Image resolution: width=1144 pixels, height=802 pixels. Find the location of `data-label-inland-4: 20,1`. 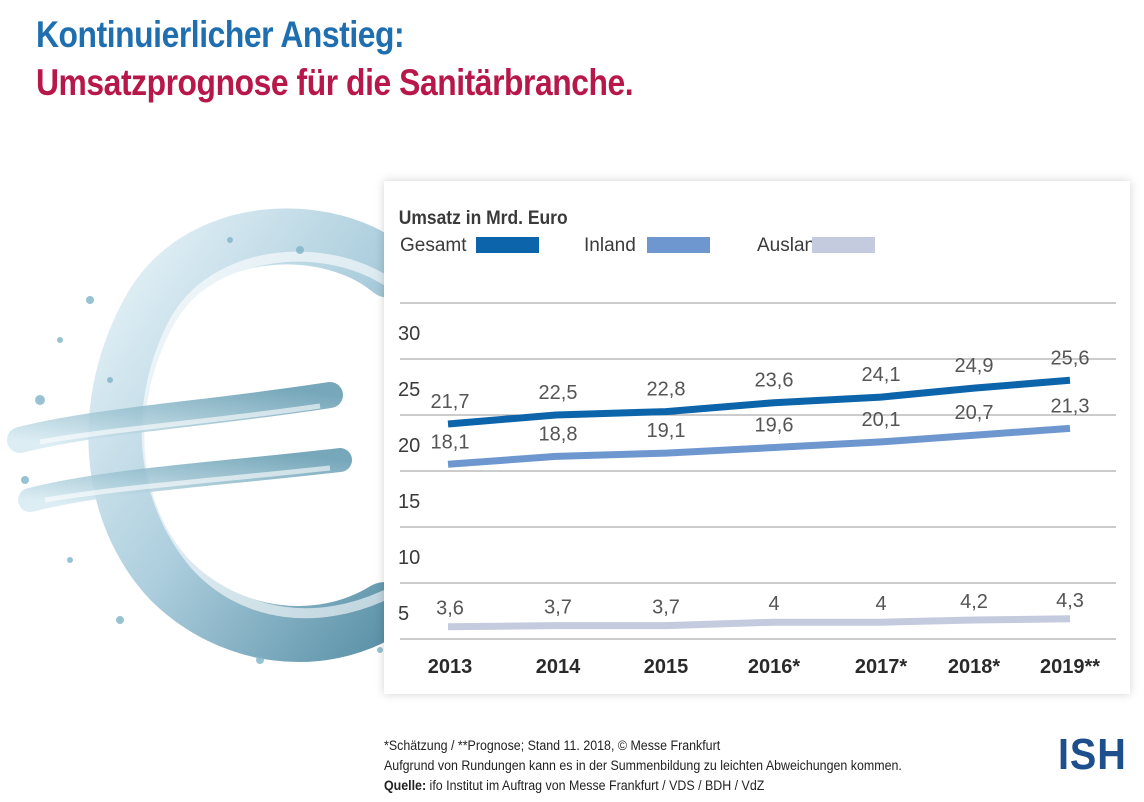

data-label-inland-4: 20,1 is located at coordinates (881, 420).